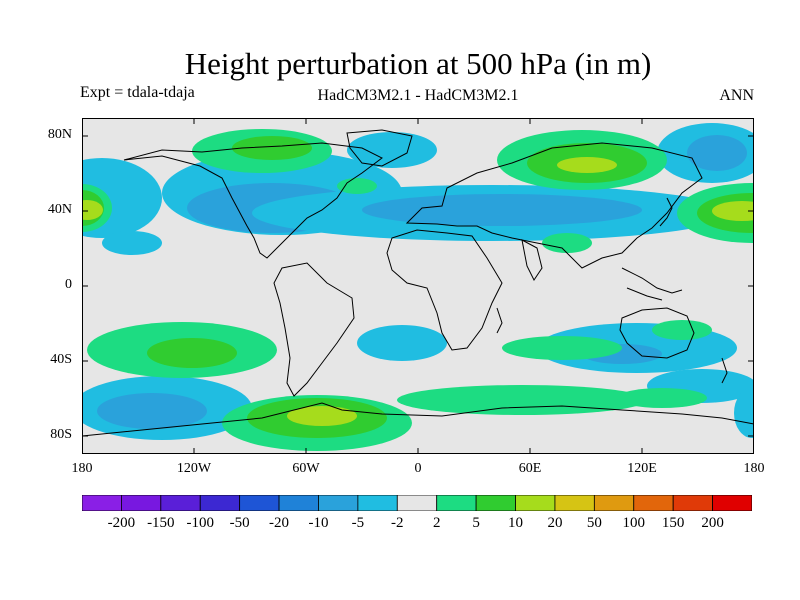 The image size is (800, 600). I want to click on colorbar-label: 10, so click(516, 523).